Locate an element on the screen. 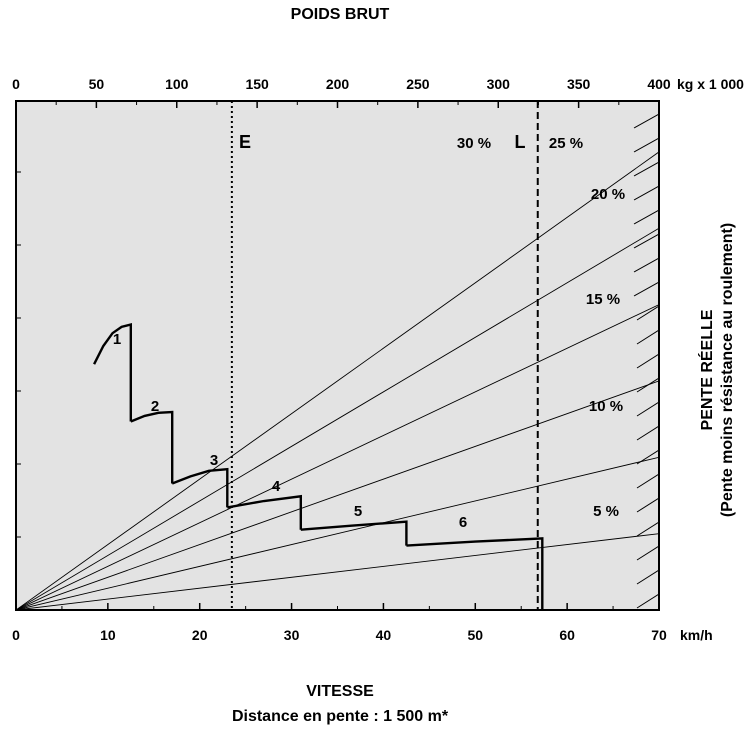 This screenshot has width=756, height=738. x-tick-label: 50 is located at coordinates (475, 635).